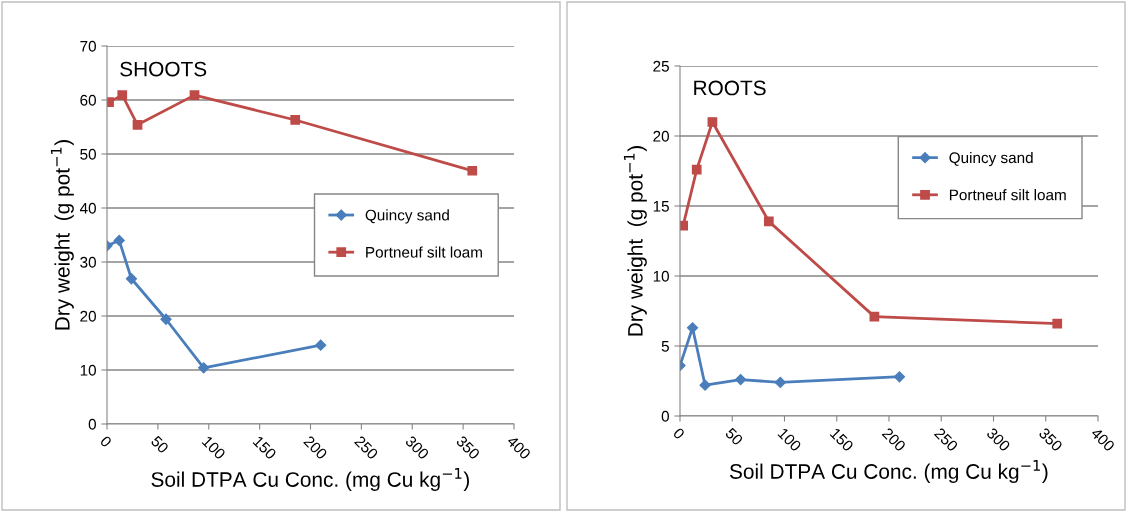  I want to click on y-tick-label: 30, so click(88, 262).